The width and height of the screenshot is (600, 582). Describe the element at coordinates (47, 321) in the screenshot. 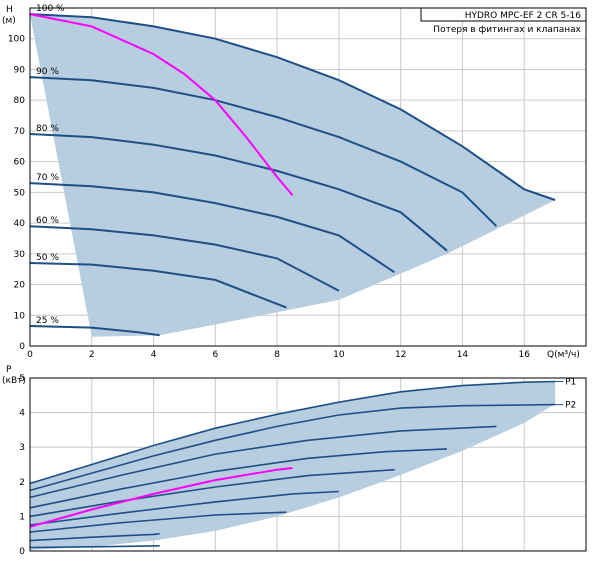

I see `speed-label: 25 %` at that location.